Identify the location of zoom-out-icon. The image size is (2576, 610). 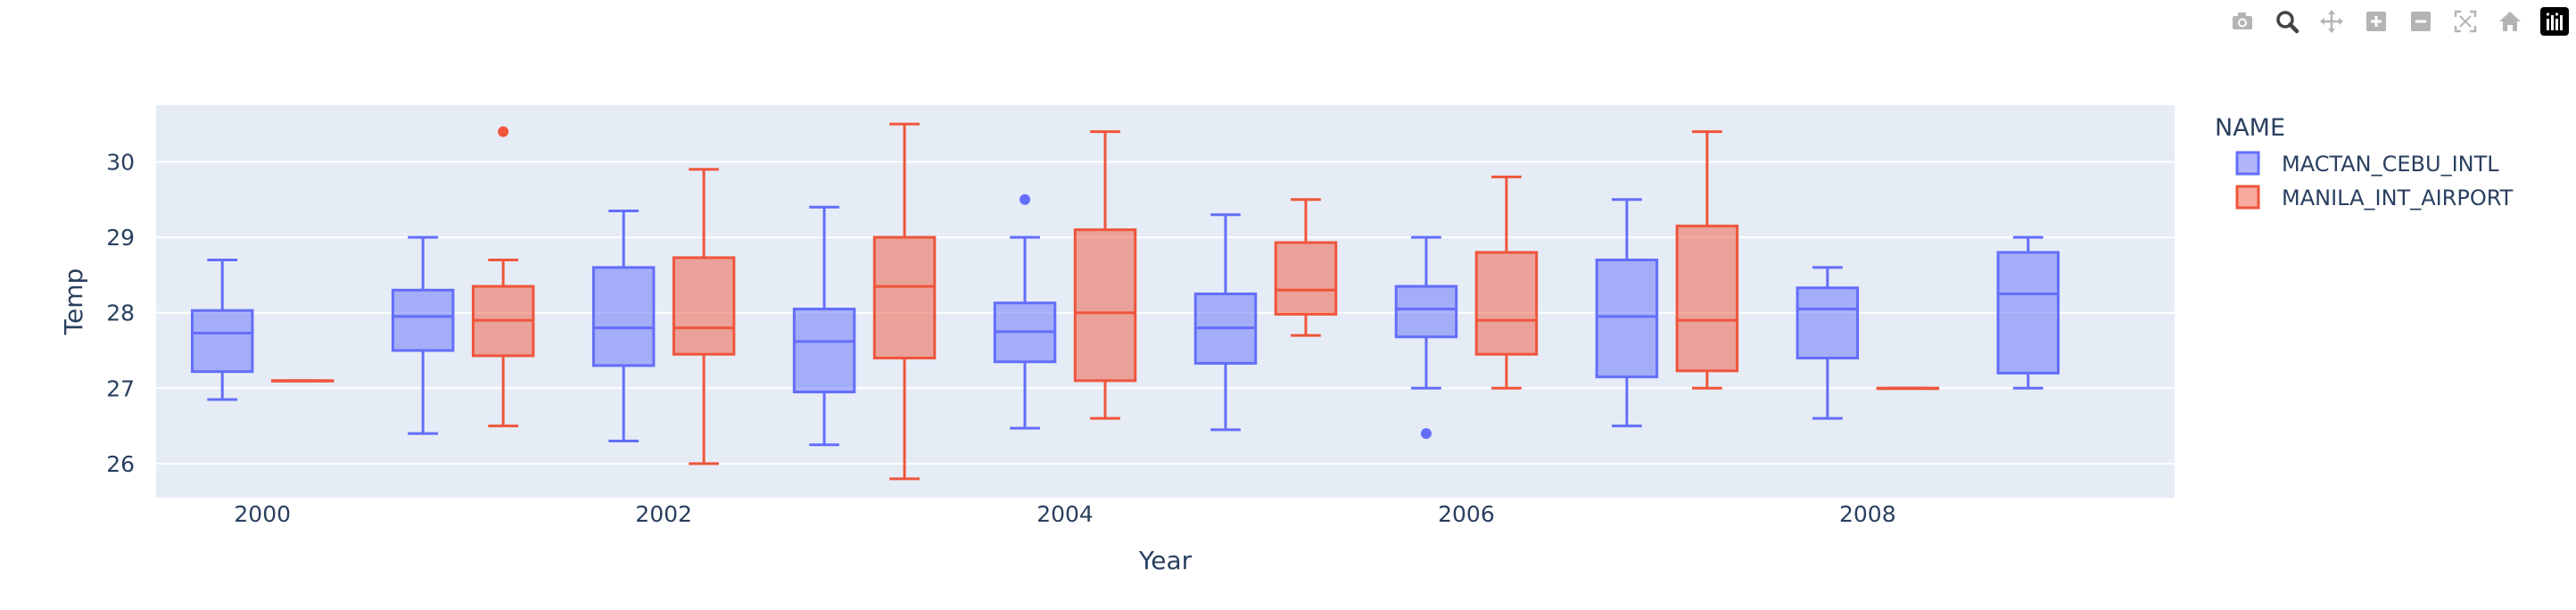
(2421, 21).